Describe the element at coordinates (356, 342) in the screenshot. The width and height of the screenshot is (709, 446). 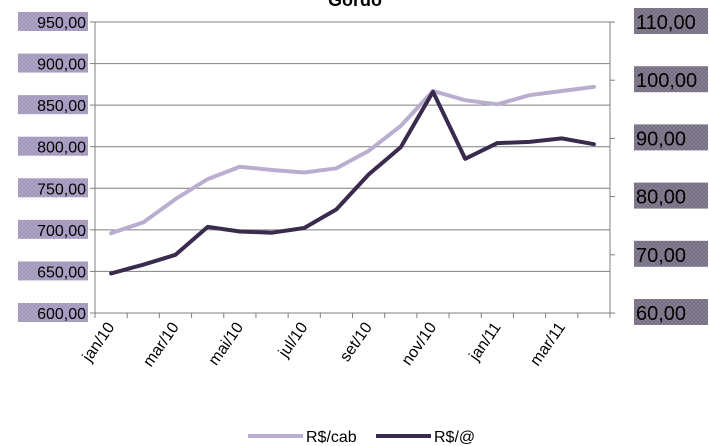
I see `x-tick-label: set/10` at that location.